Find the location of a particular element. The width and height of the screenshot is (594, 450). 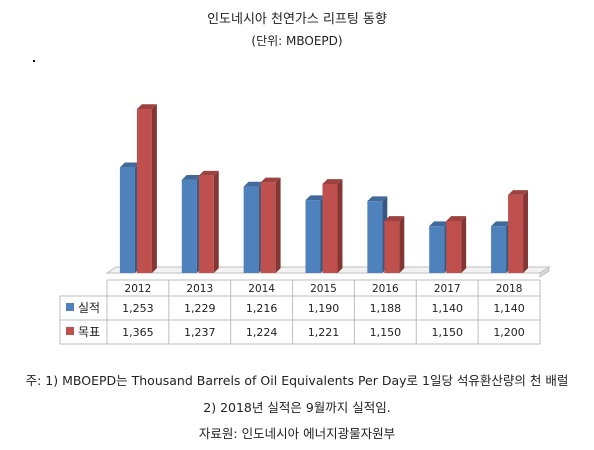

data-label: 1,188 is located at coordinates (386, 308).